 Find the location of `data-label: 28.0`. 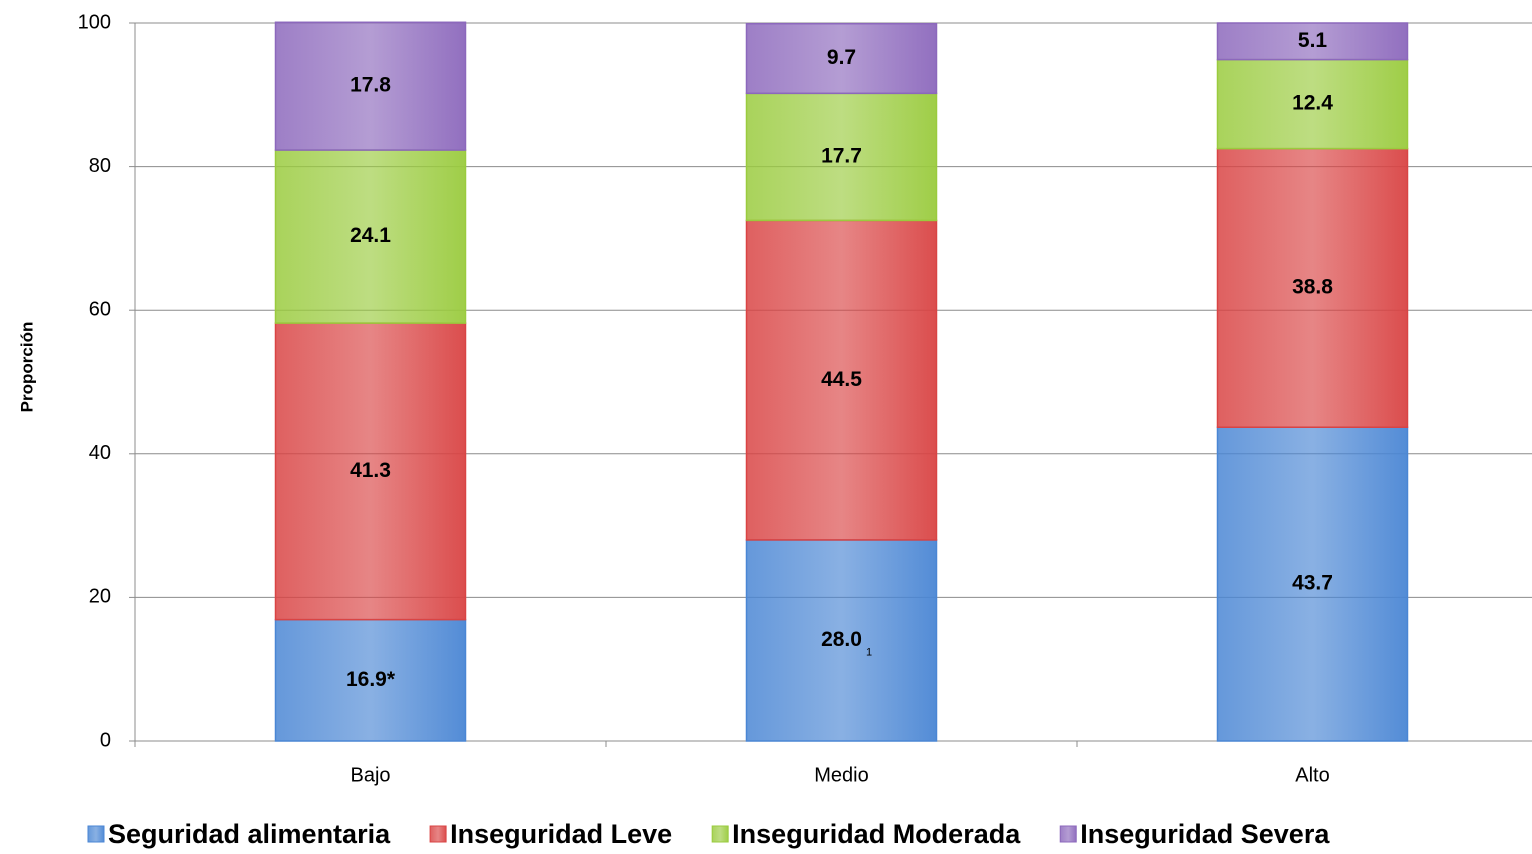

data-label: 28.0 is located at coordinates (841, 639).